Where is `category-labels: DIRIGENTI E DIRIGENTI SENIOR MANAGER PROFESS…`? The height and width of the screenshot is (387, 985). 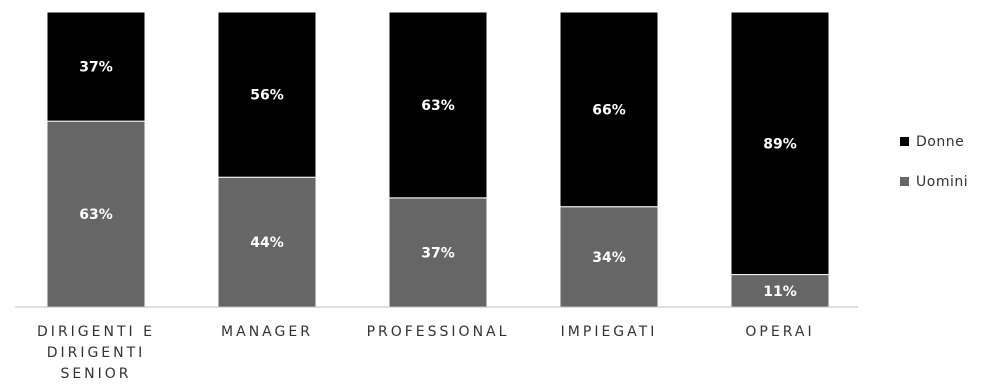
category-labels: DIRIGENTI E DIRIGENTI SENIOR MANAGER PROFESS… is located at coordinates (425, 353).